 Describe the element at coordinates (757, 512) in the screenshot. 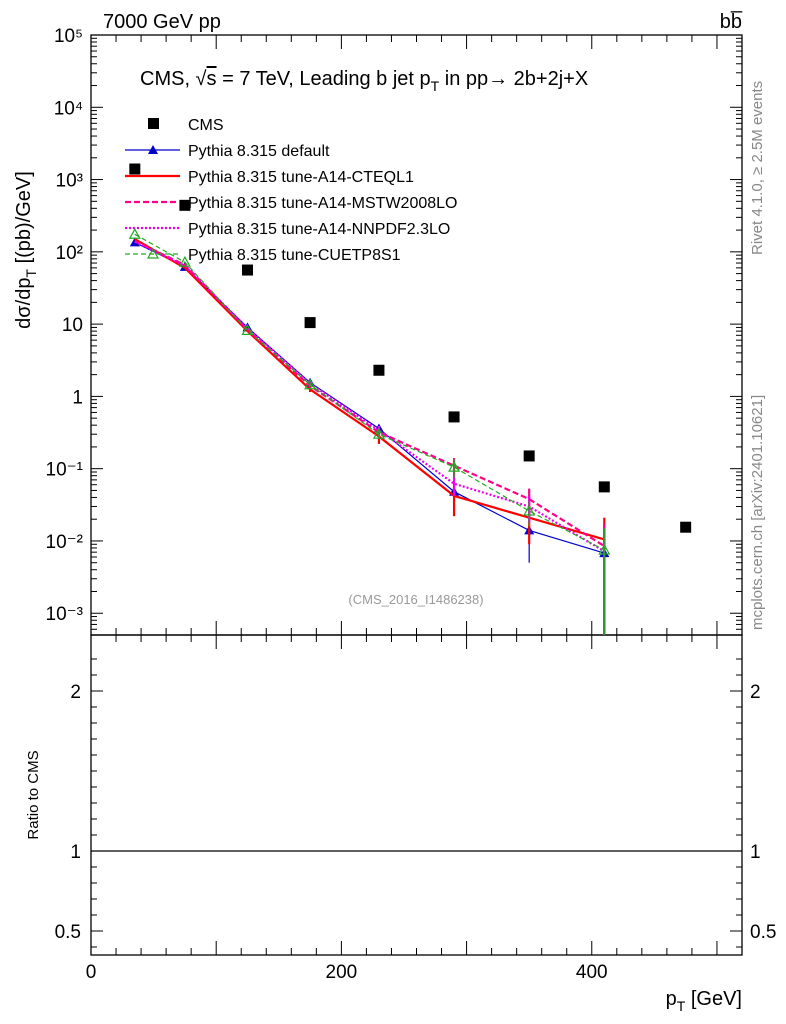

I see `mcplots-reference-label: mcplots.cern.ch [arXiv:2401.10621]` at that location.